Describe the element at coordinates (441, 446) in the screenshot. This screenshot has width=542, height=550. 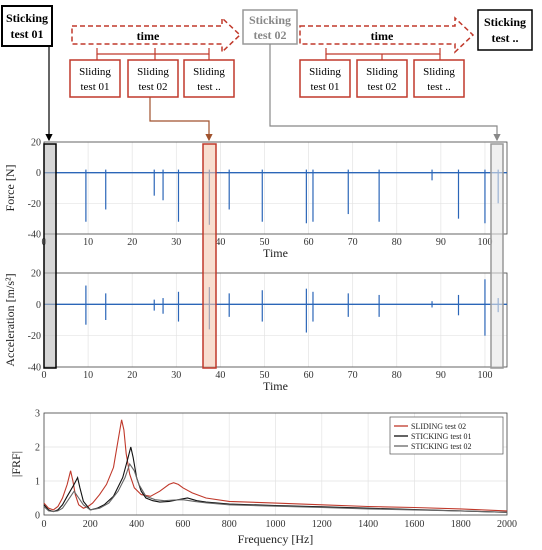
I see `legend-label-3: STICKING test 02` at that location.